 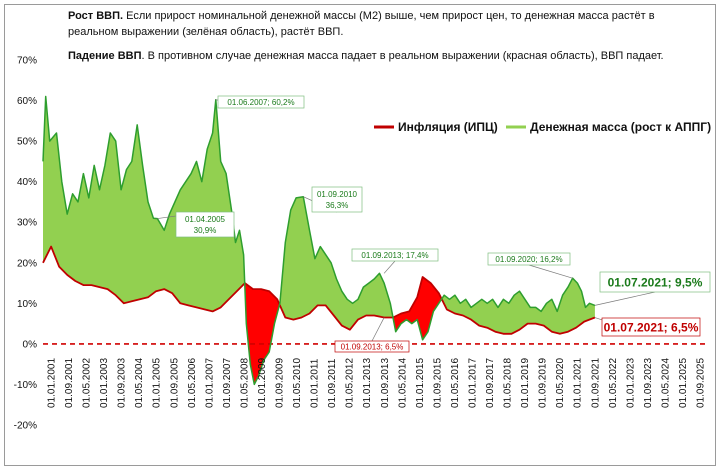 I want to click on callout-text: 01.07.2021; 9,5%, so click(x=655, y=283).